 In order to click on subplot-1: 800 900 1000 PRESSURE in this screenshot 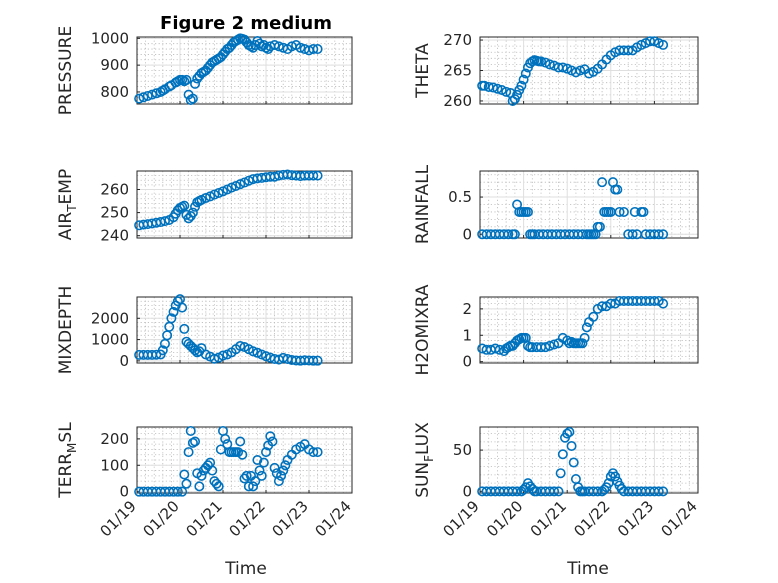, I will do `click(204, 70)`.